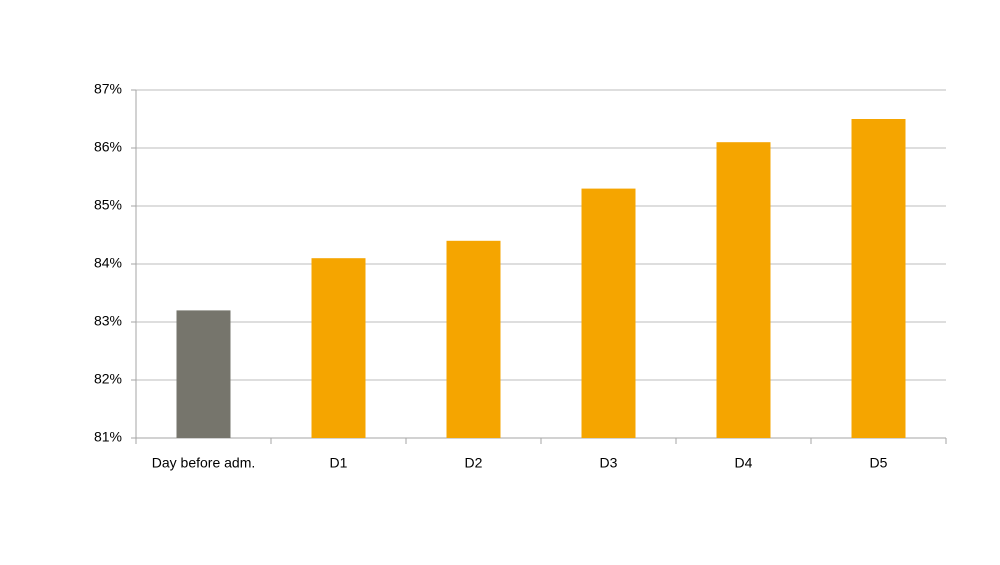 Image resolution: width=1000 pixels, height=565 pixels. Describe the element at coordinates (108, 263) in the screenshot. I see `y-tick-label: 84%` at that location.